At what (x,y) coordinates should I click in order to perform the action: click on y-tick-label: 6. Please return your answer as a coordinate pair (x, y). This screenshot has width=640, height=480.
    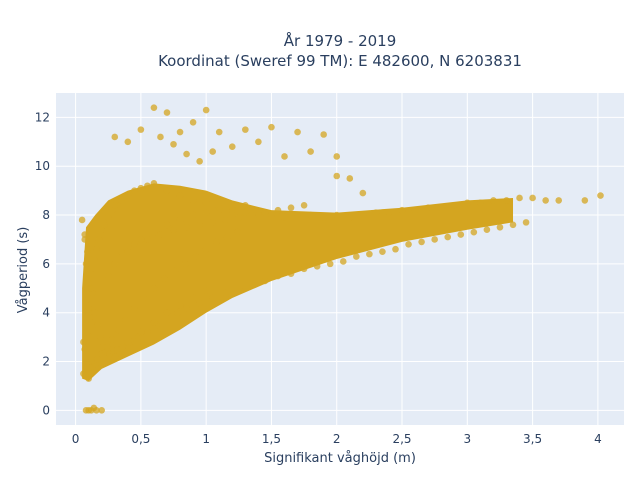
    Looking at the image, I should click on (46, 264).